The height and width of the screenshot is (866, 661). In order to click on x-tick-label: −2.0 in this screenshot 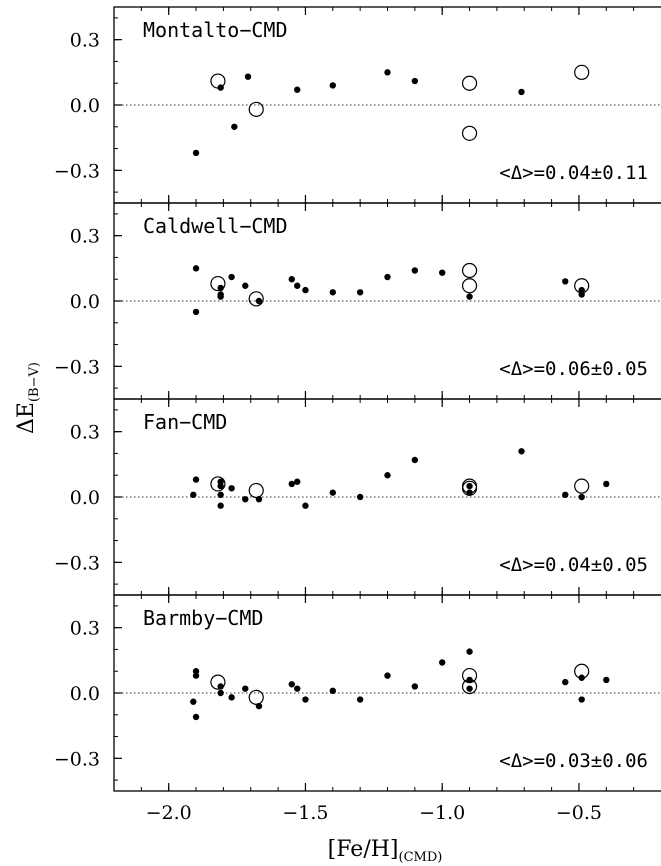, I will do `click(169, 813)`.